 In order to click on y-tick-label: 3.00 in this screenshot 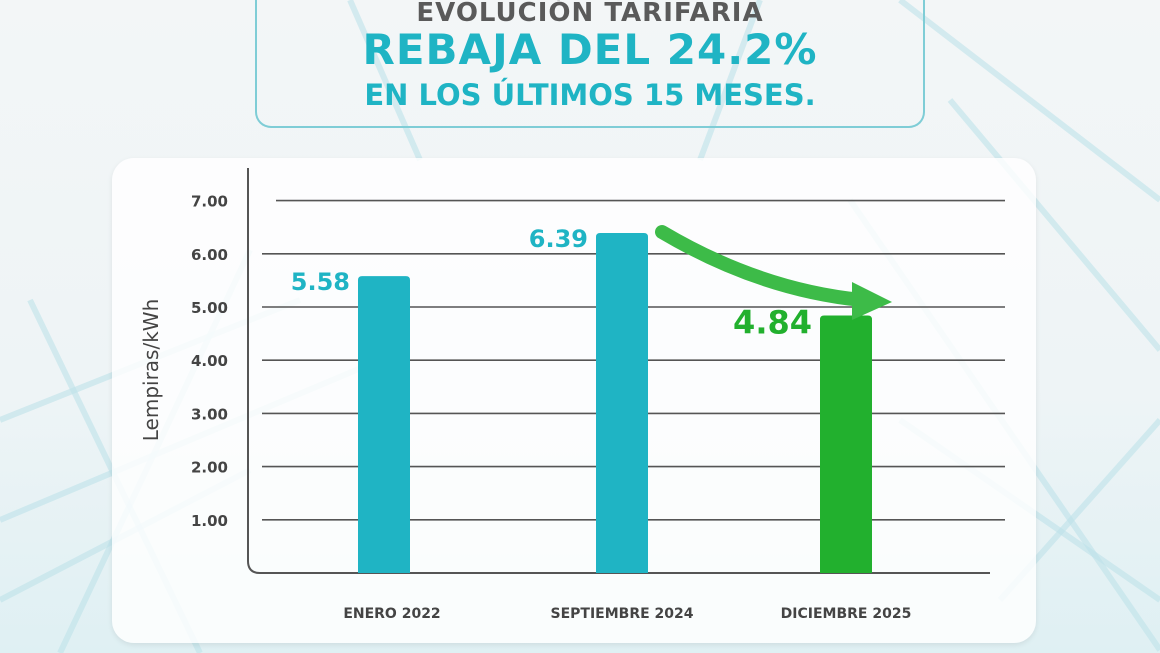, I will do `click(209, 414)`.